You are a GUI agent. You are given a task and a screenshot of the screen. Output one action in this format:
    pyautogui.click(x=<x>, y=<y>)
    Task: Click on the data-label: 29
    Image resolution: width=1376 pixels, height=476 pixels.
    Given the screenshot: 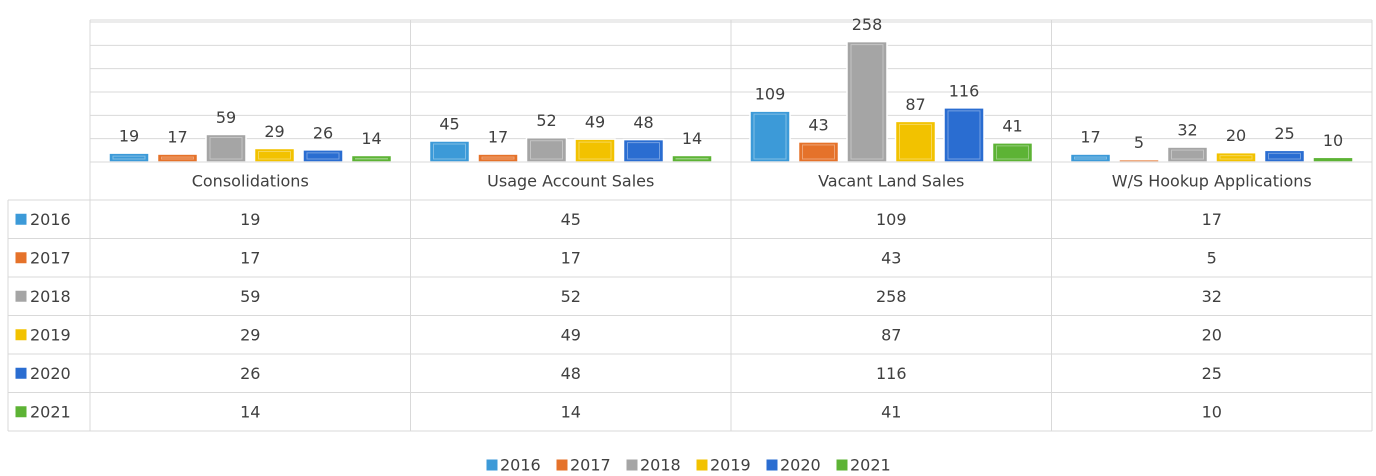 What is the action you would take?
    pyautogui.click(x=274, y=131)
    